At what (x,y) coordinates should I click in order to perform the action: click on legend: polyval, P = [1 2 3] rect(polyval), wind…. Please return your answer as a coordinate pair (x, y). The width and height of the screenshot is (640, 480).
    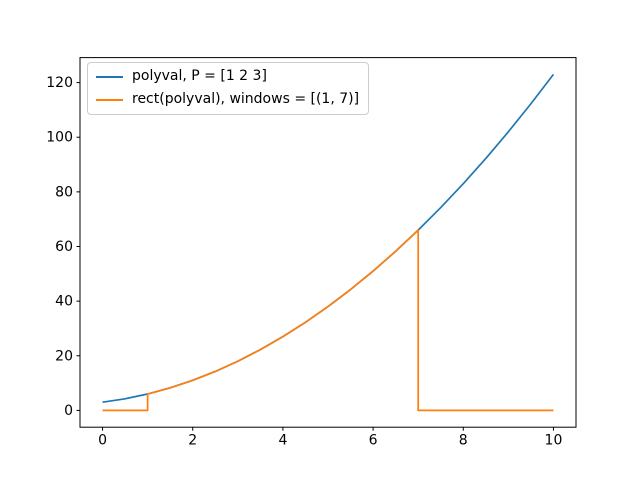
    Looking at the image, I should click on (228, 88).